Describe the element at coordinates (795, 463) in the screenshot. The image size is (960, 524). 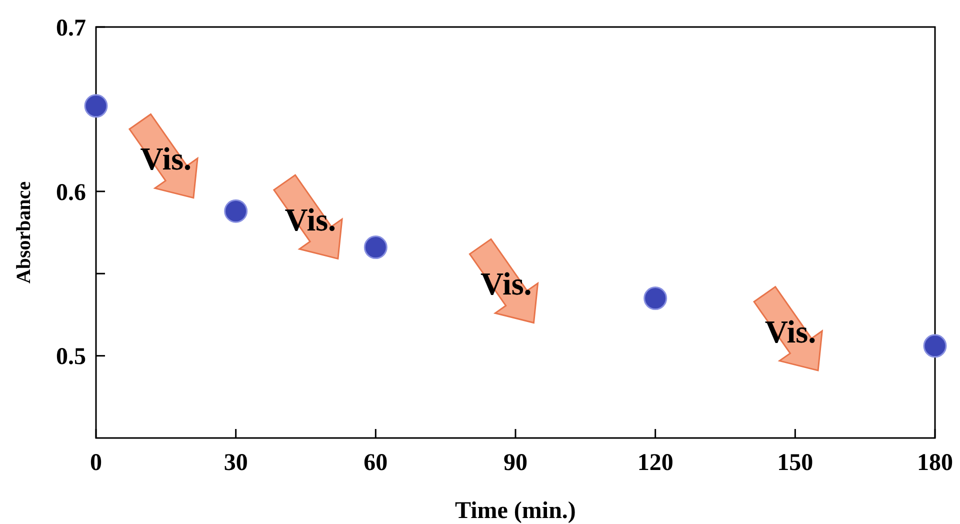
I see `x-tick-label: 150` at that location.